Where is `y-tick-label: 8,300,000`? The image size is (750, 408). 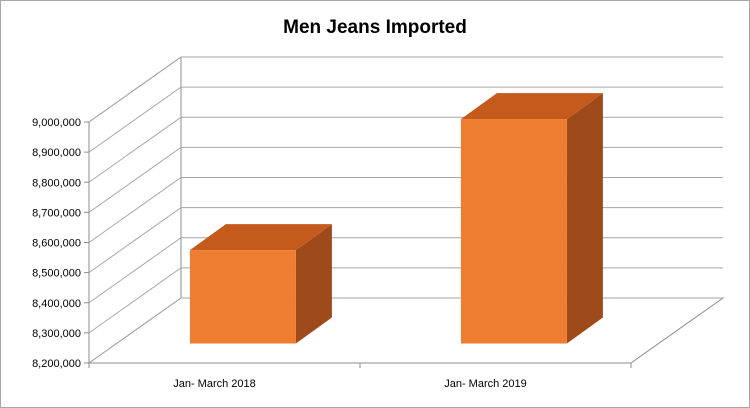
y-tick-label: 8,300,000 is located at coordinates (56, 334).